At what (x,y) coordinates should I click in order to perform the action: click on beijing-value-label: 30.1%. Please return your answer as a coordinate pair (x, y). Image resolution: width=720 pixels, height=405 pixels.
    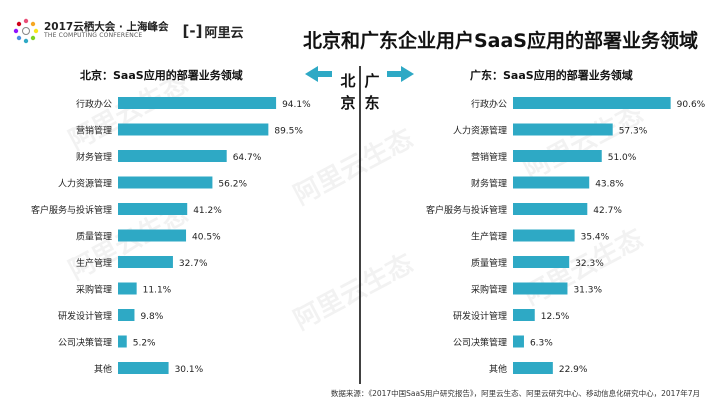
    Looking at the image, I should click on (189, 370).